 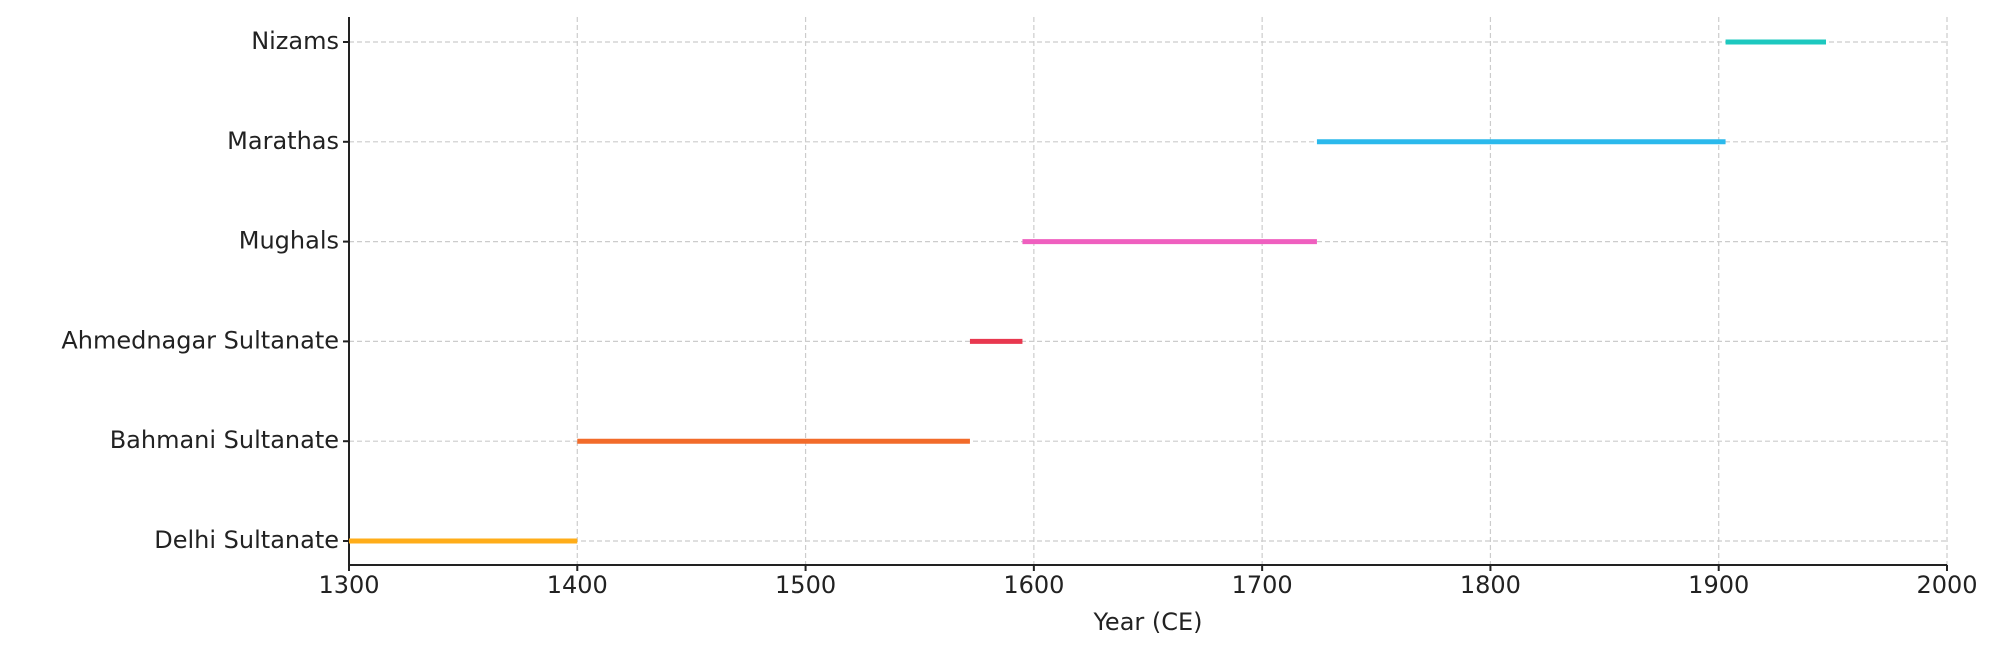 I want to click on x-axis-label: Year (CE), so click(x=1147, y=622).